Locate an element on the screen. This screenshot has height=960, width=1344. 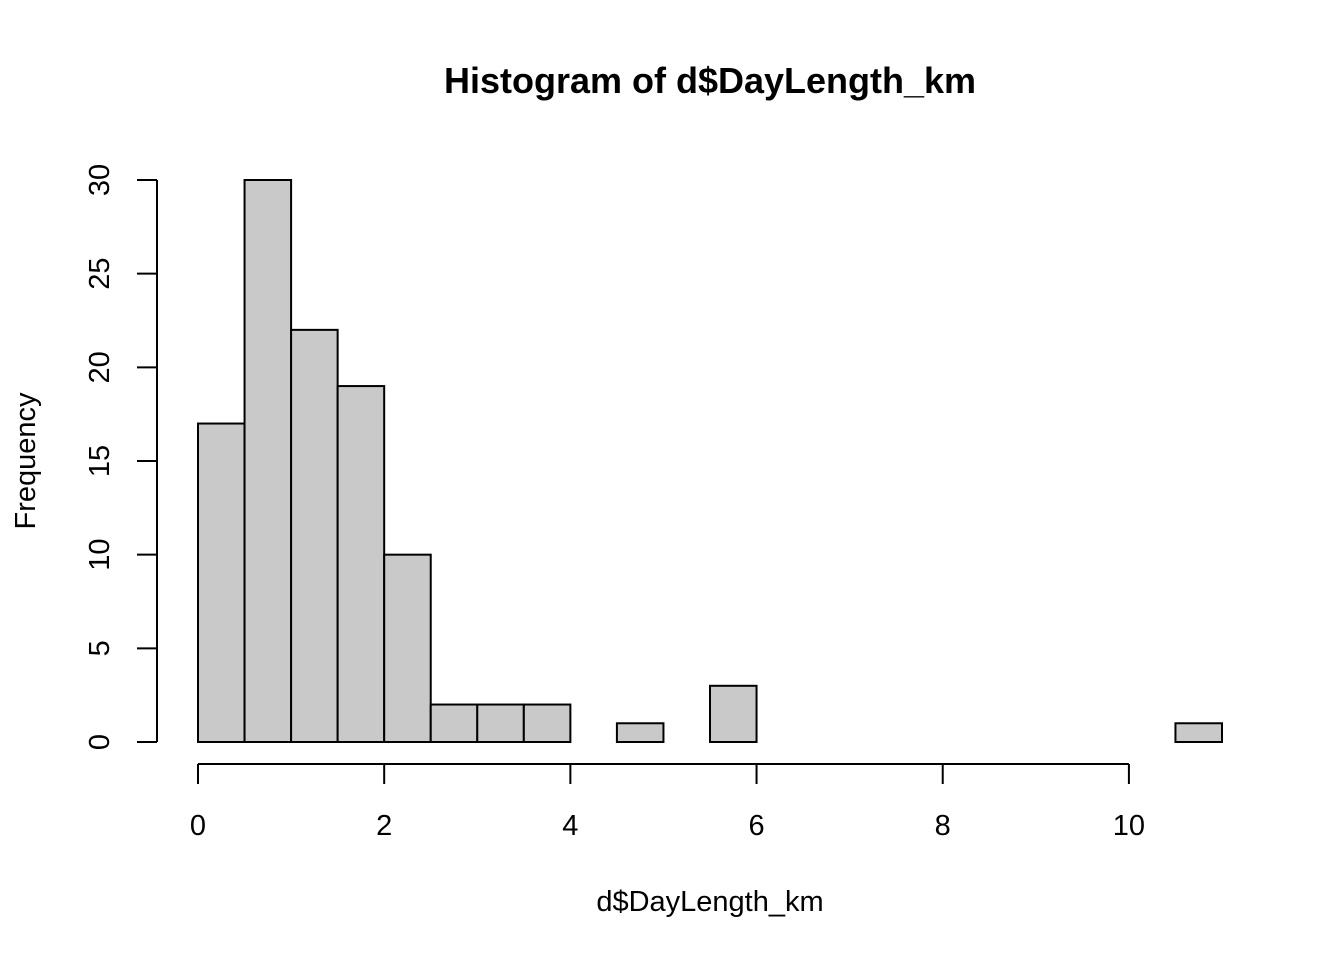
x-tick-label-0: 0 is located at coordinates (198, 826).